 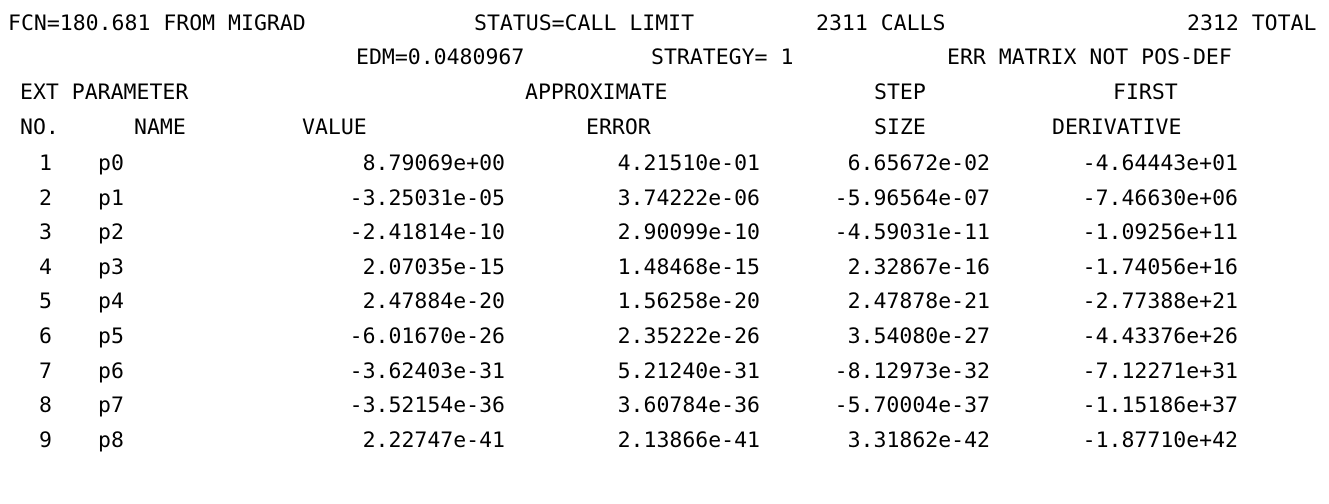 What do you see at coordinates (900, 92) in the screenshot?
I see `header-step: STEP` at bounding box center [900, 92].